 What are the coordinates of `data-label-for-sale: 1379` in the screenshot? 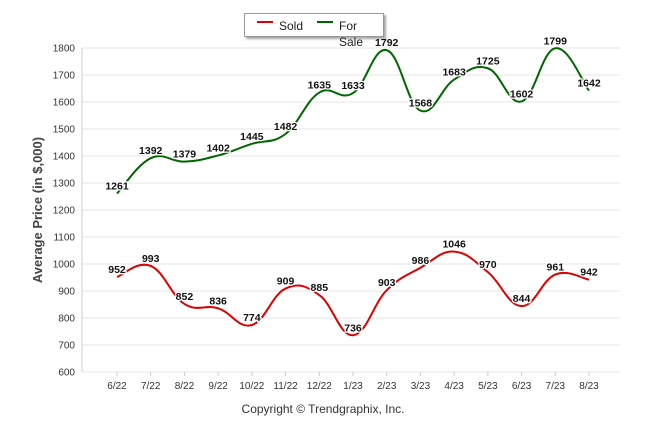 It's located at (185, 155).